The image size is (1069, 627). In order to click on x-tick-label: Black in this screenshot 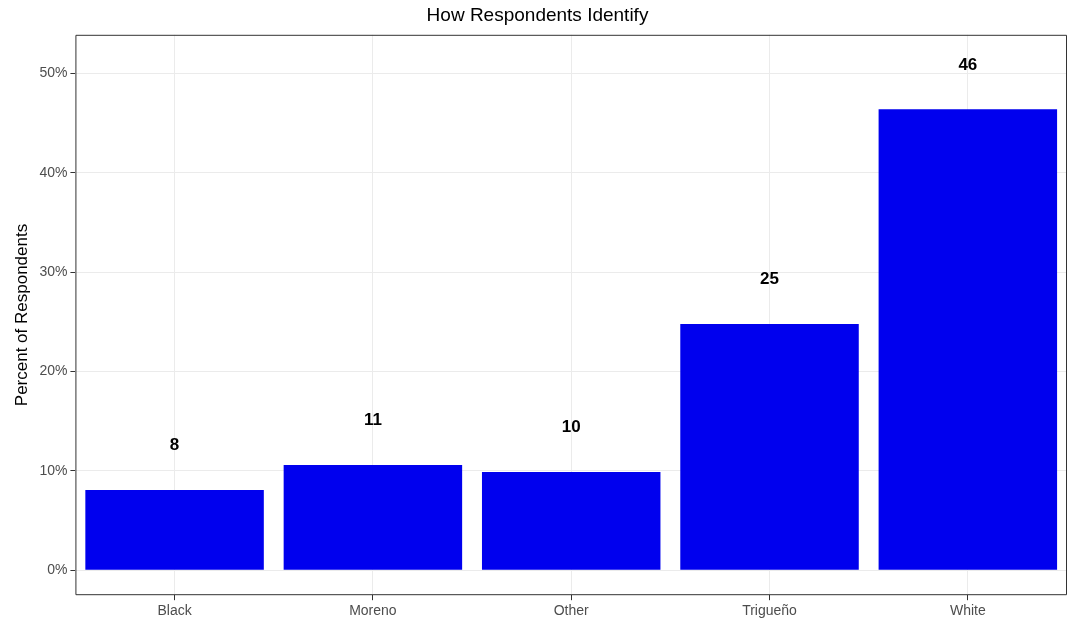, I will do `click(175, 610)`.